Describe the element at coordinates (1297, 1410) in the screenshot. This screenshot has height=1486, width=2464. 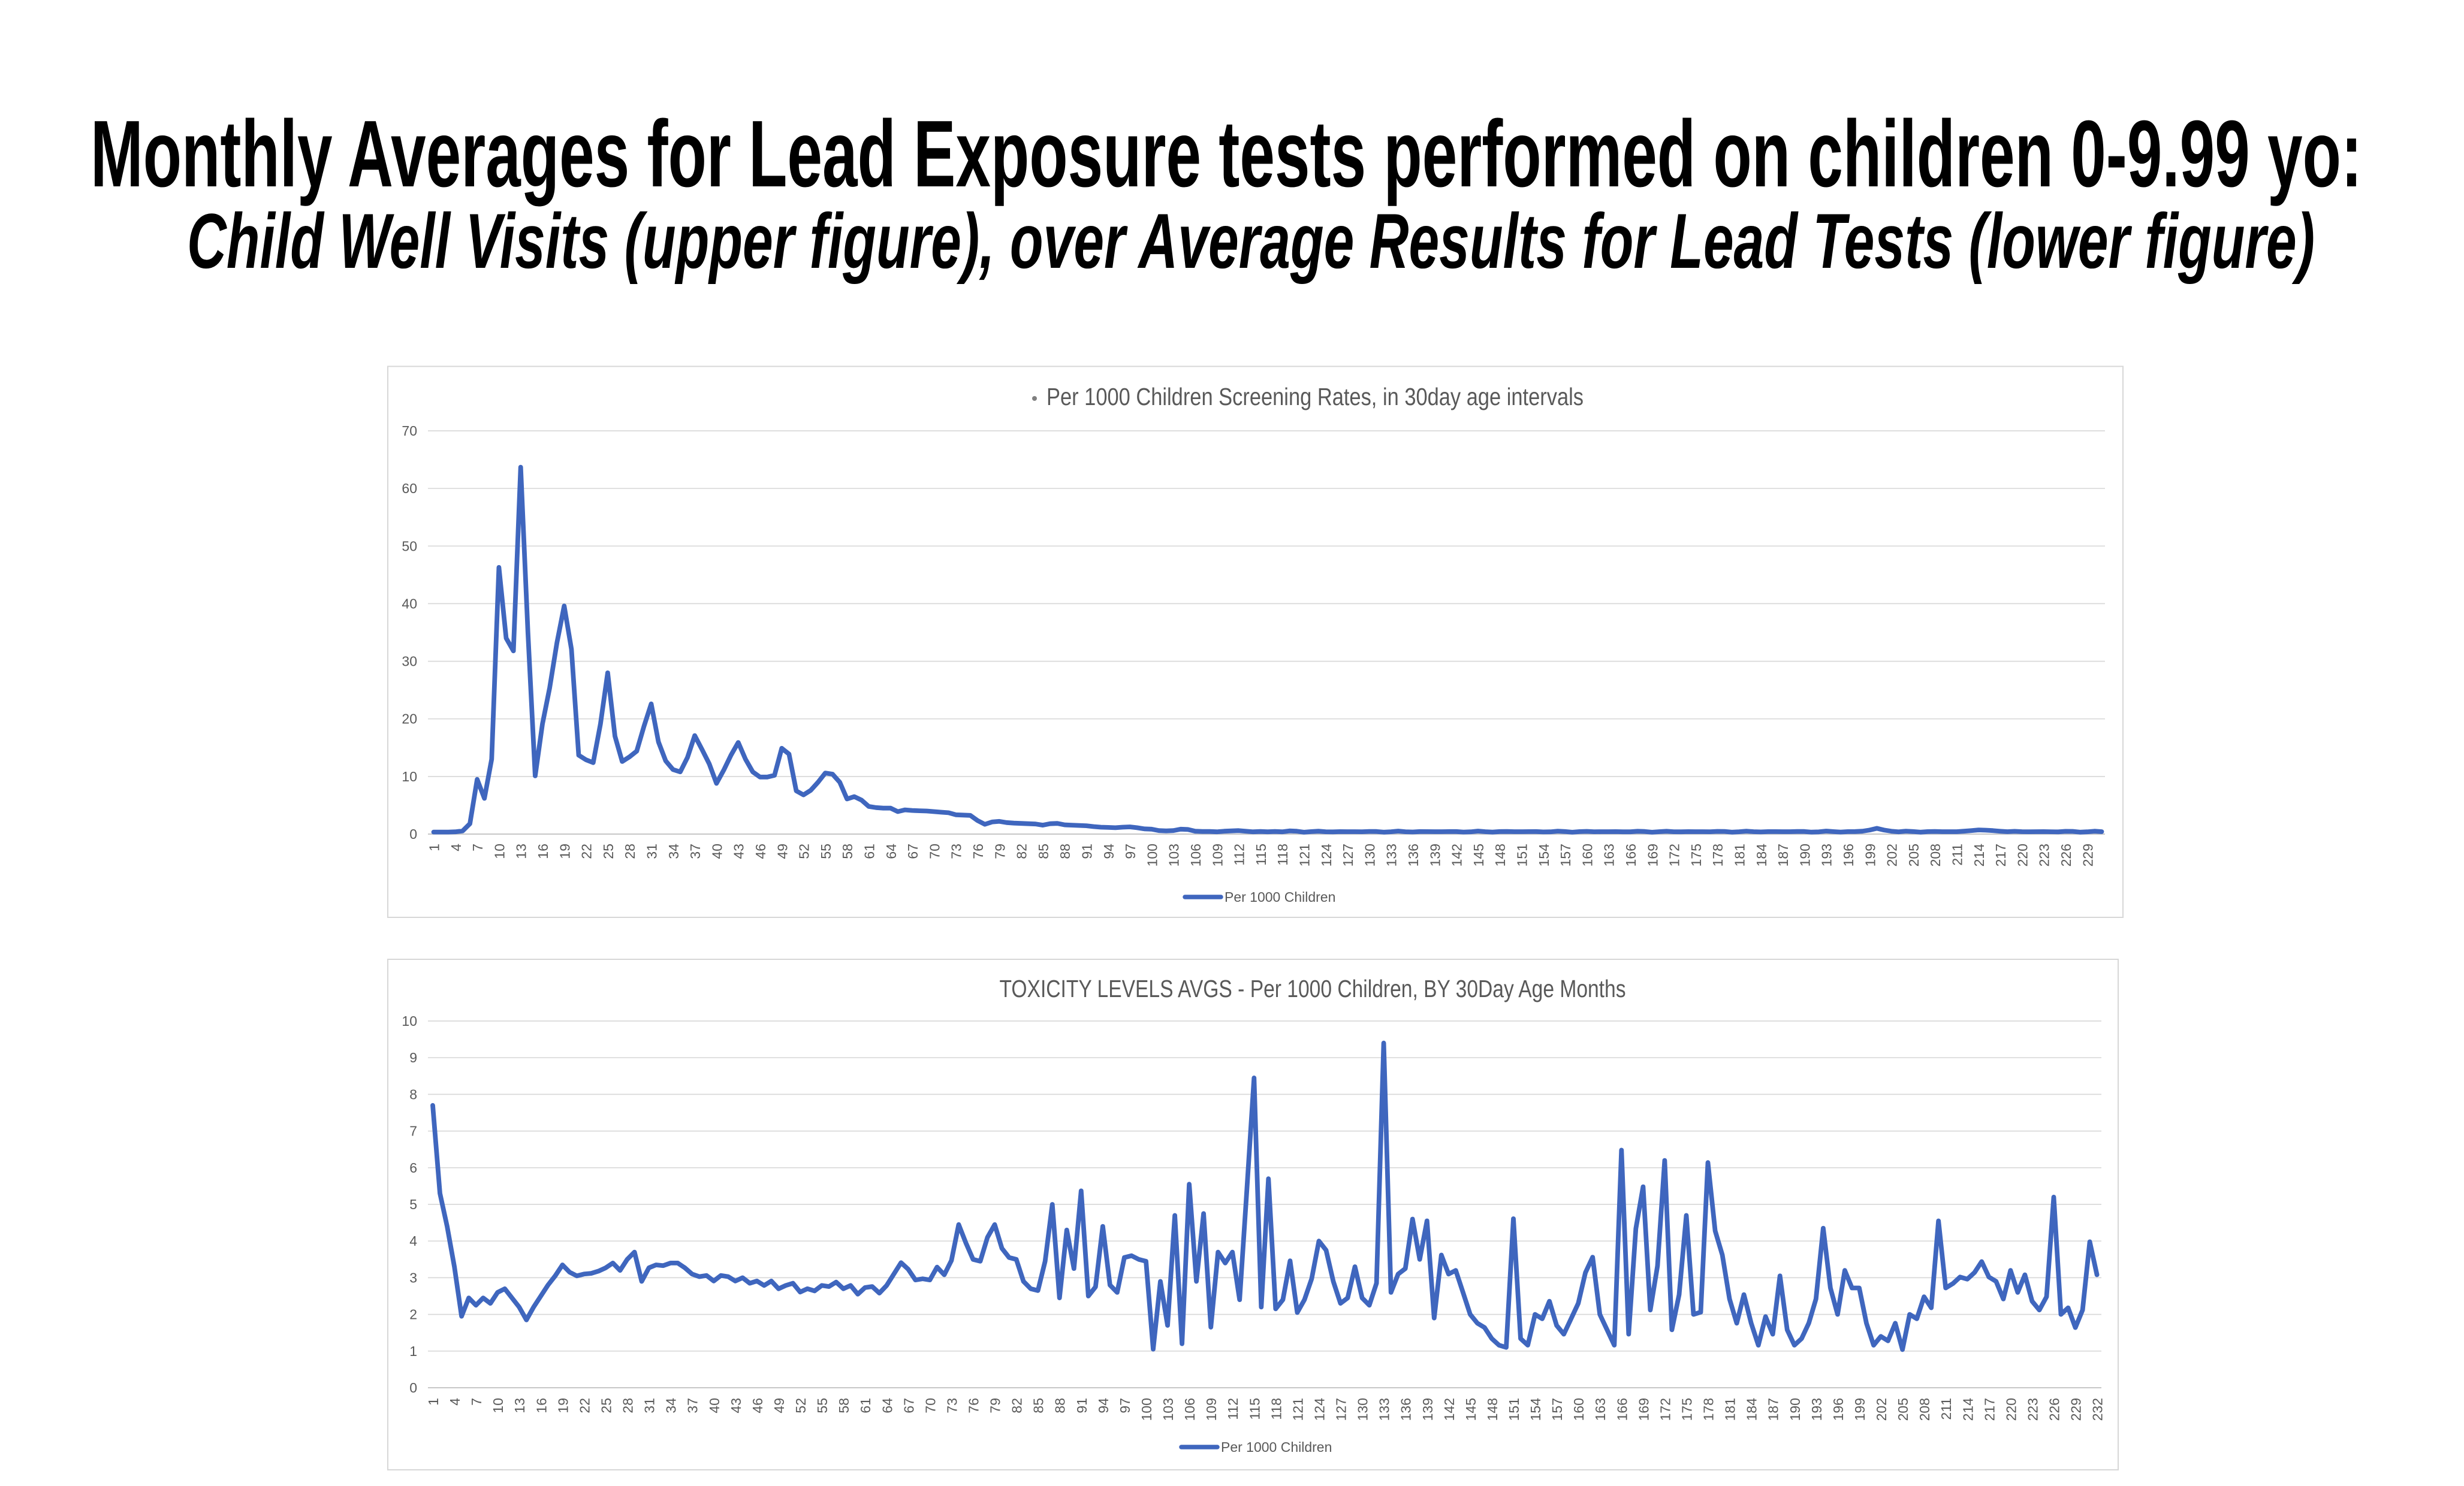
I see `svg-text: 121` at that location.